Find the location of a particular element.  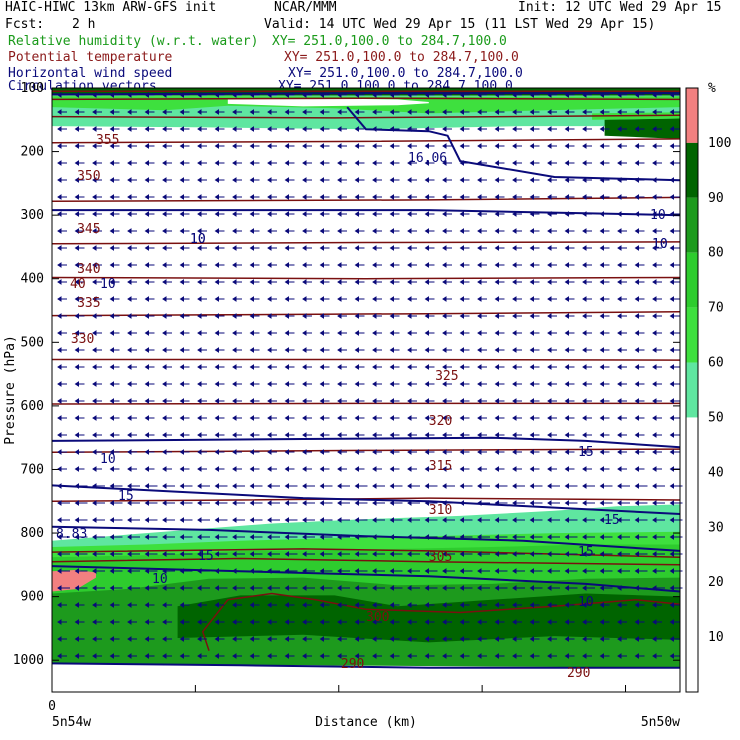

theta-label: 290 is located at coordinates (352, 664).